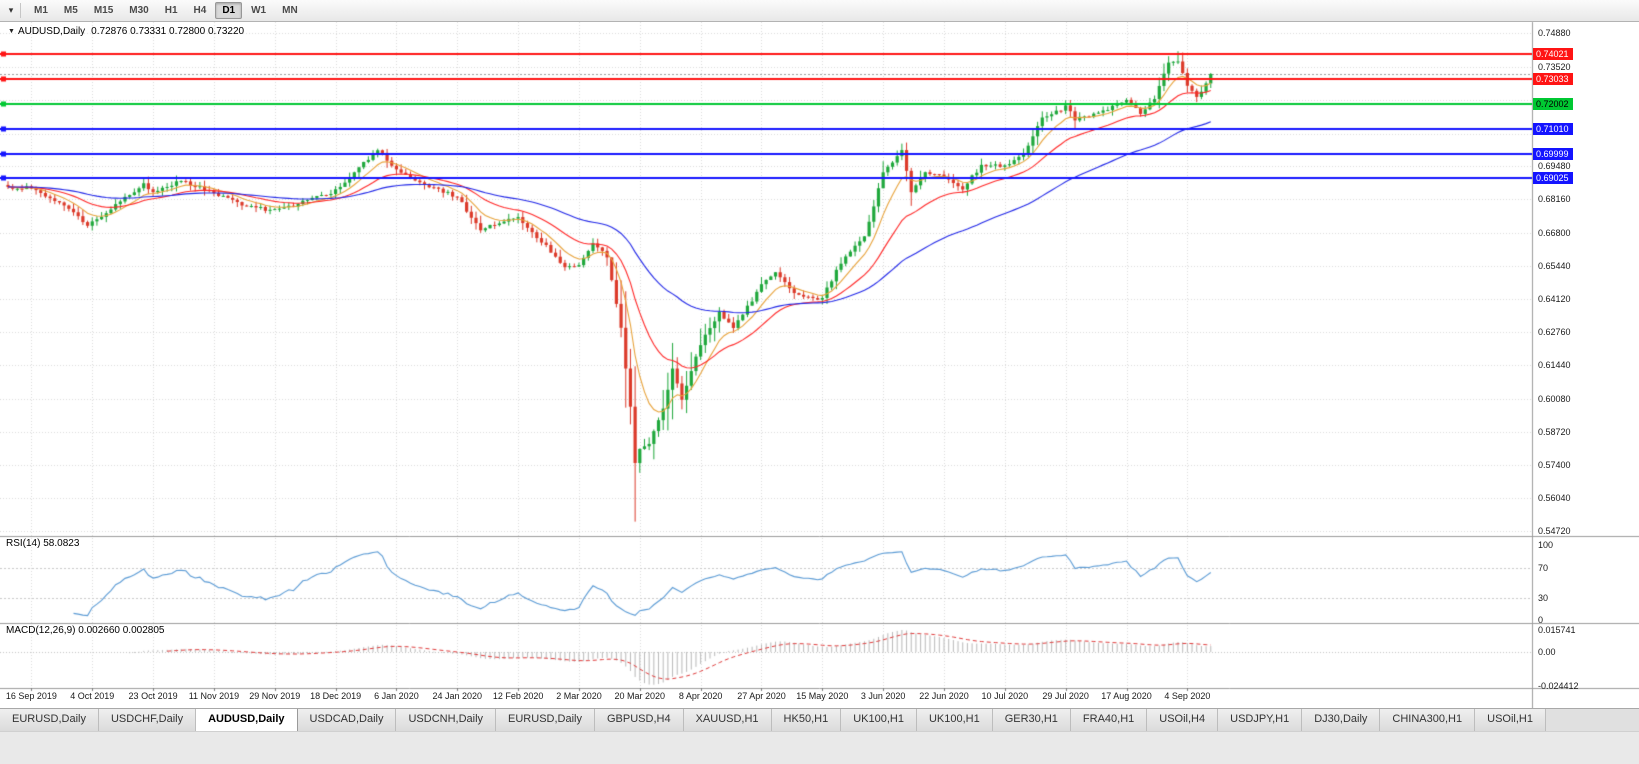  What do you see at coordinates (139, 10) in the screenshot?
I see `timeframe-button-m30: M30` at bounding box center [139, 10].